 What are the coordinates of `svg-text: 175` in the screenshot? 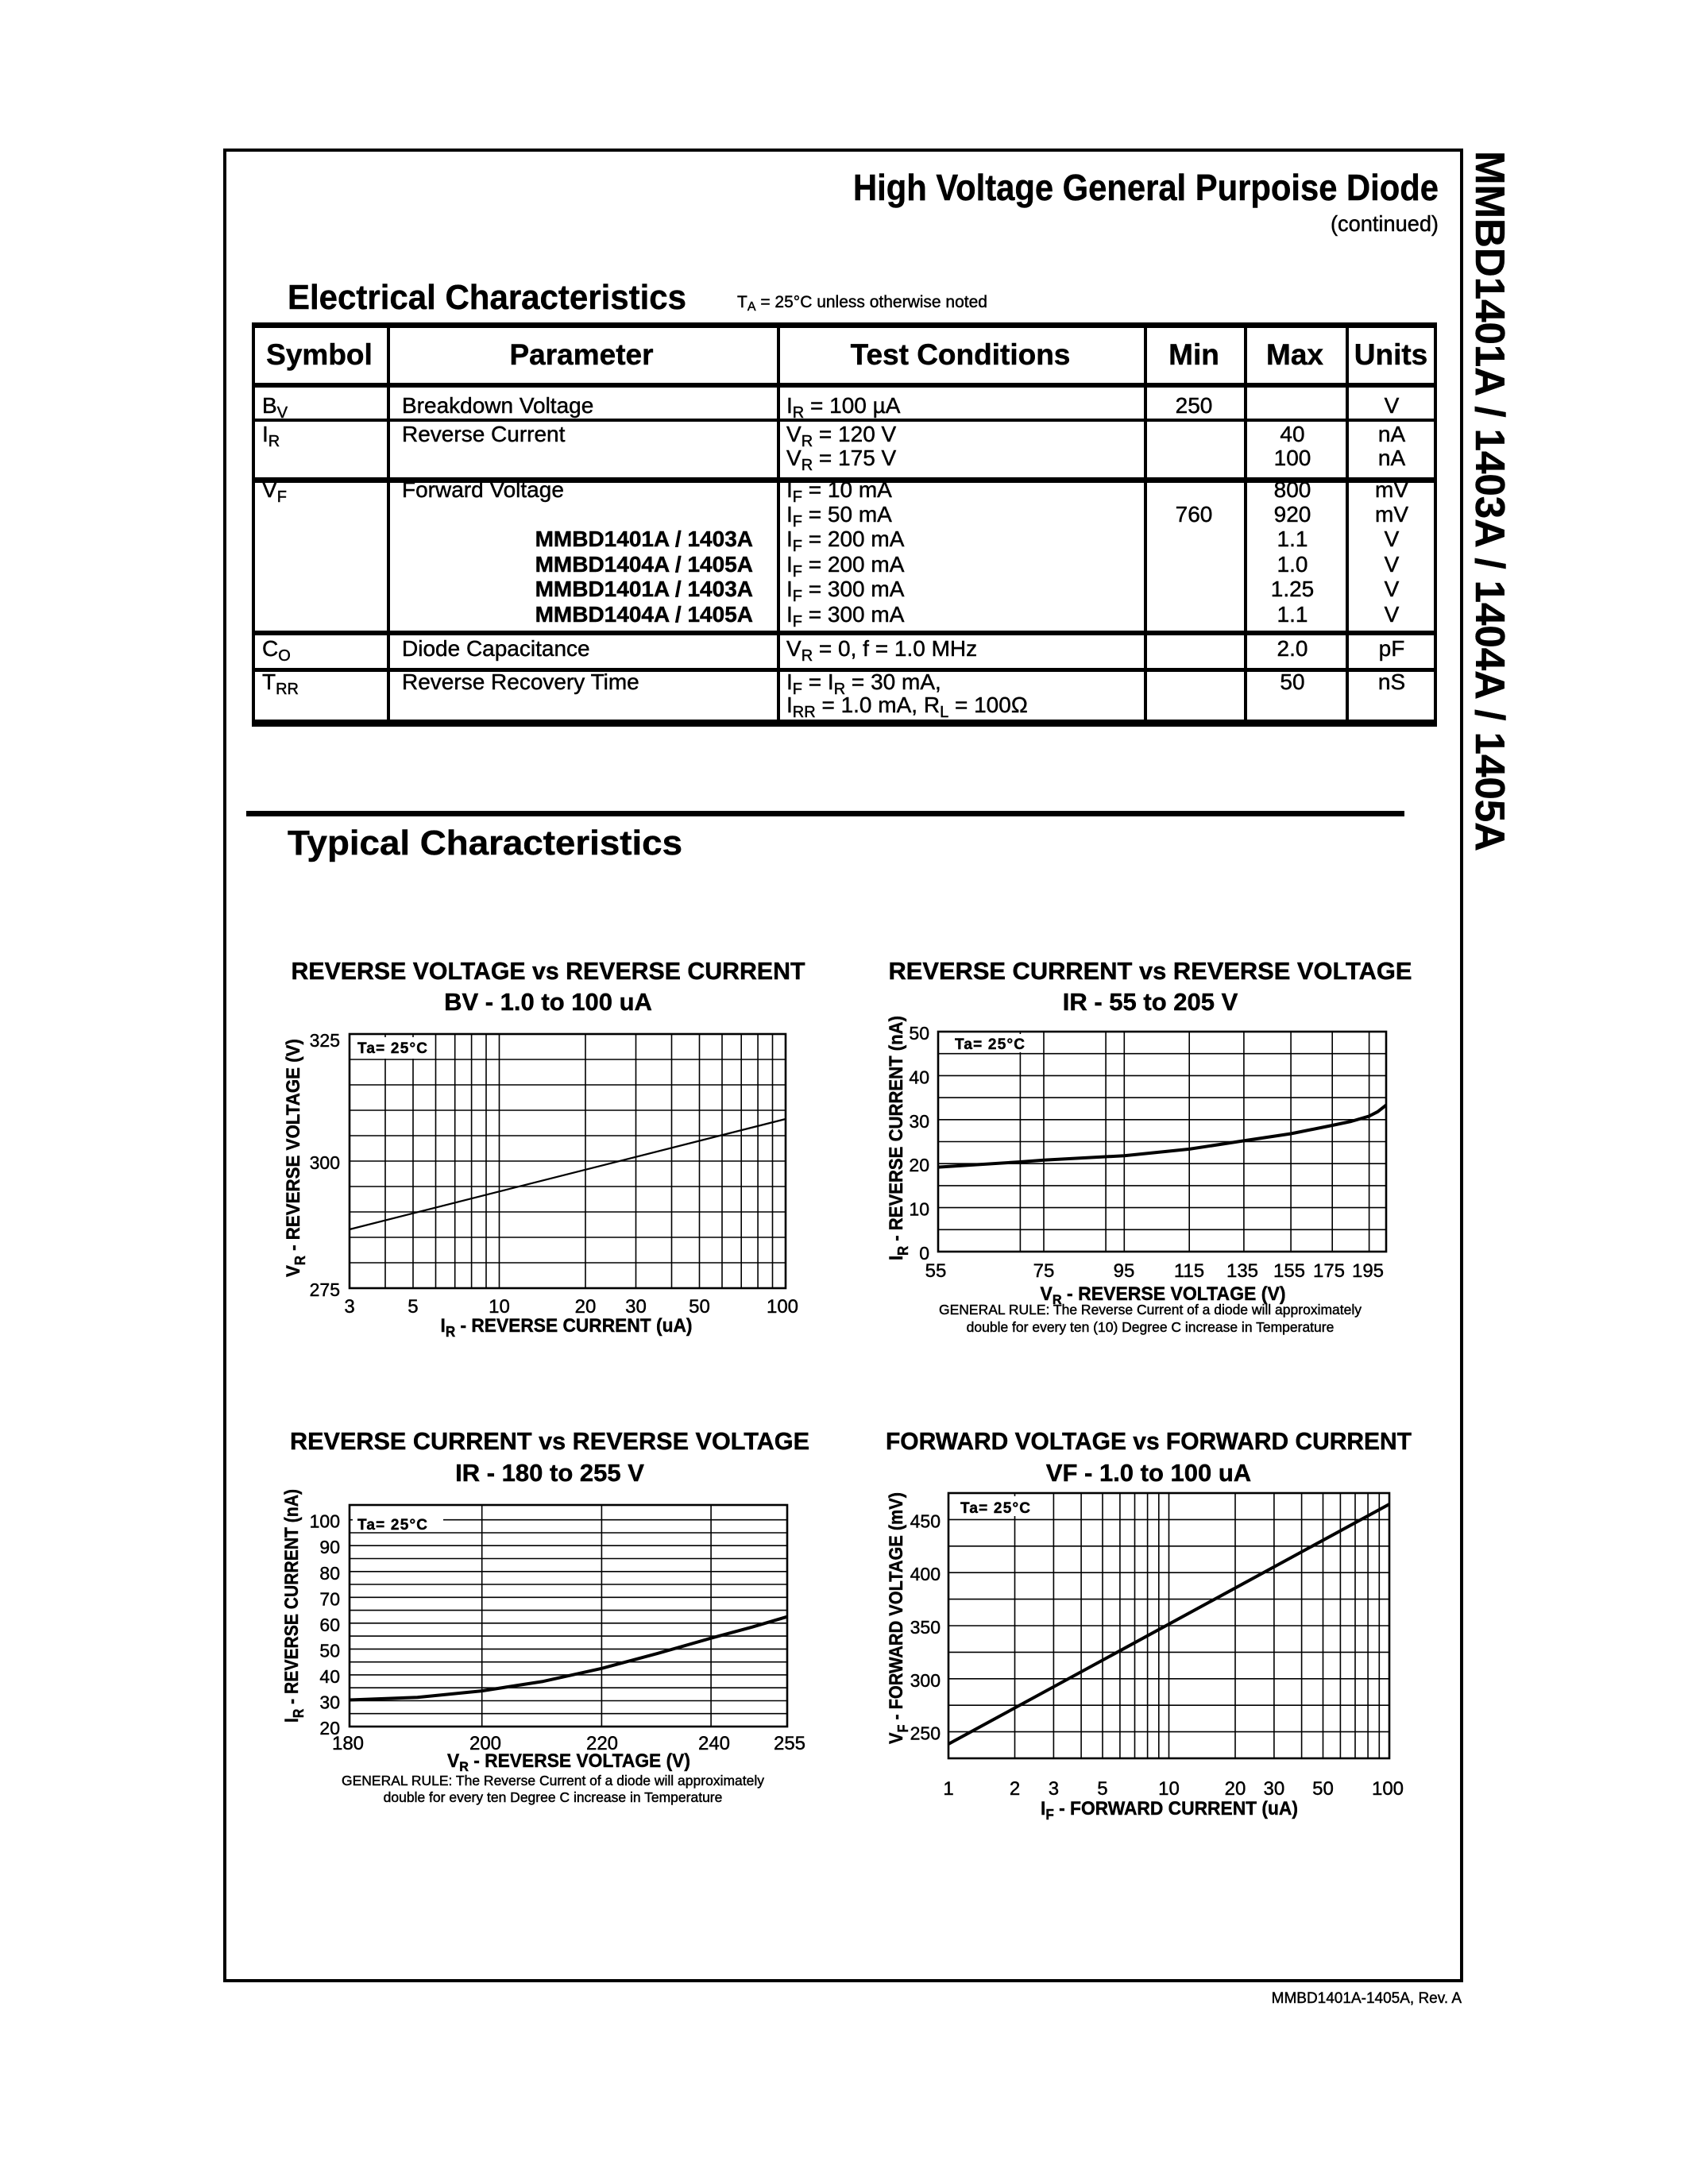 It's located at (1329, 1271).